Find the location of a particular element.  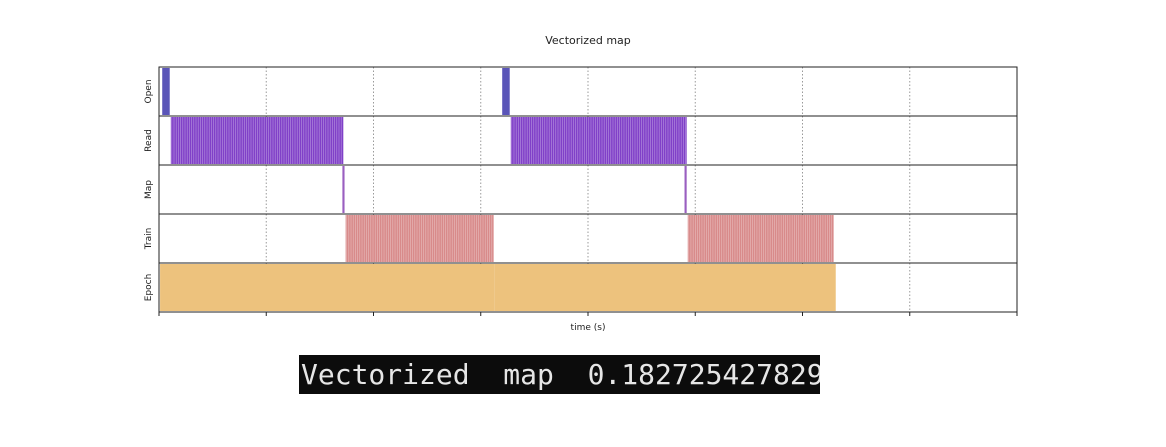

row-label-open: Open is located at coordinates (149, 91).